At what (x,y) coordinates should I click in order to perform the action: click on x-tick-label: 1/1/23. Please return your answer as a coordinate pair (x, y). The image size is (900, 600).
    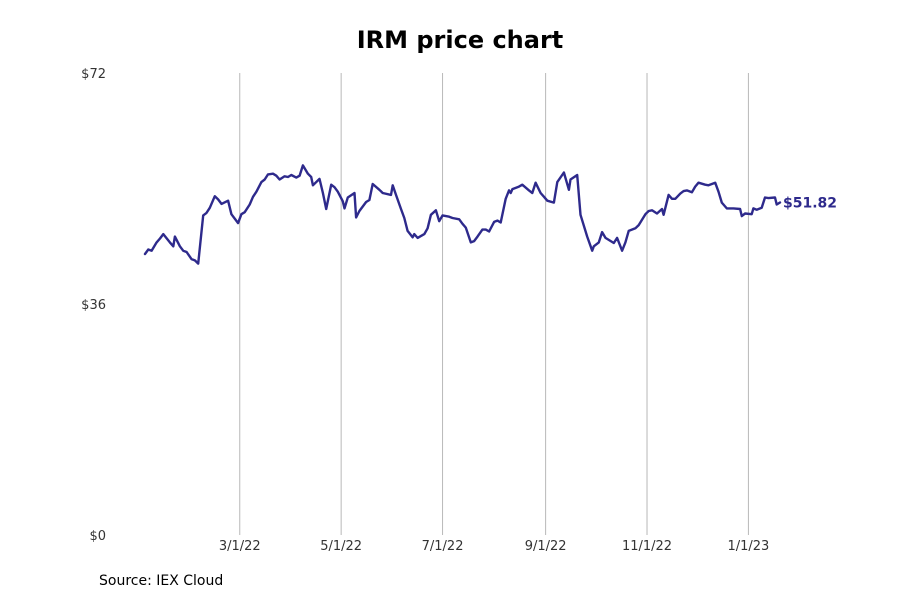
    Looking at the image, I should click on (748, 546).